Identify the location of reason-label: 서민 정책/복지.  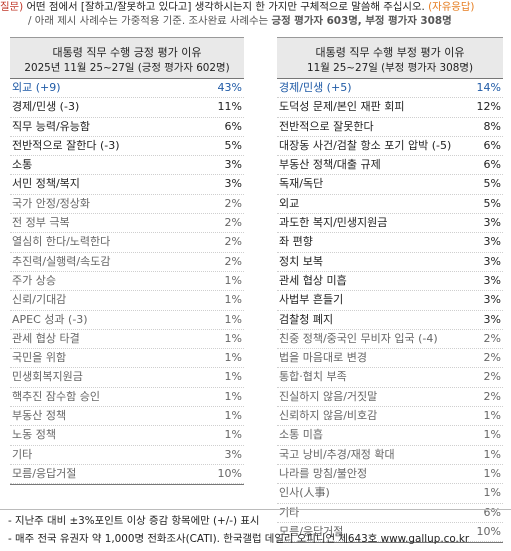
(46, 184).